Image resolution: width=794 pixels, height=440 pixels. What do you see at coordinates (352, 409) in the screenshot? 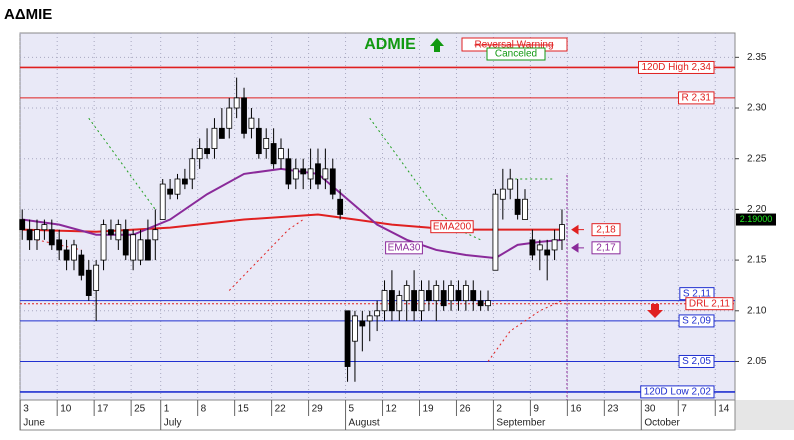
I see `x-tick-label: 5` at bounding box center [352, 409].